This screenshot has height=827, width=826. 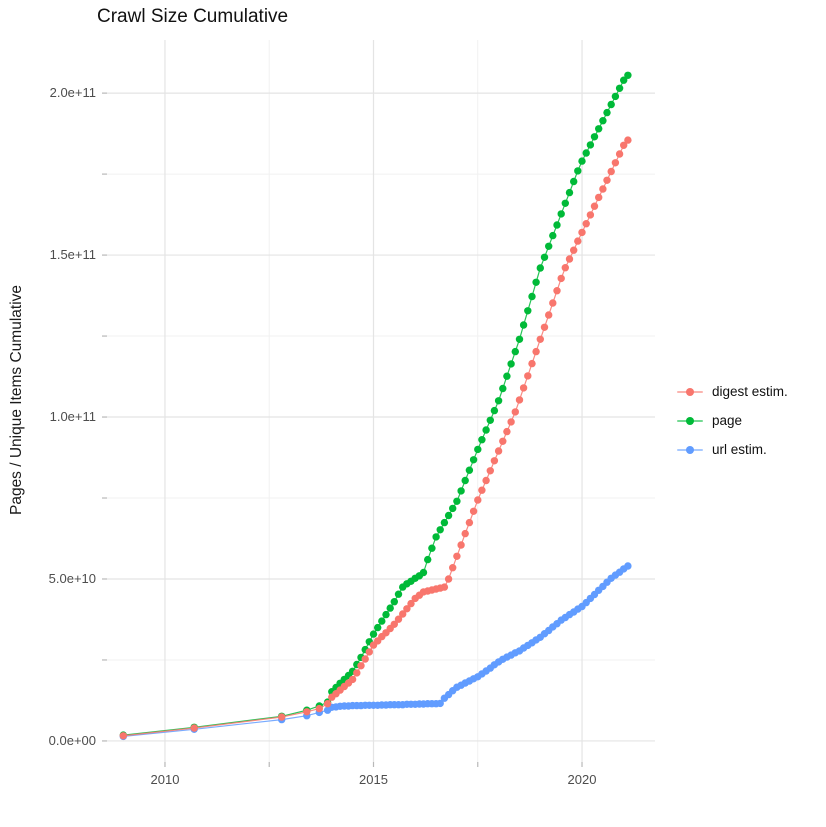 What do you see at coordinates (165, 779) in the screenshot?
I see `x-tick-label-2010: 2010` at bounding box center [165, 779].